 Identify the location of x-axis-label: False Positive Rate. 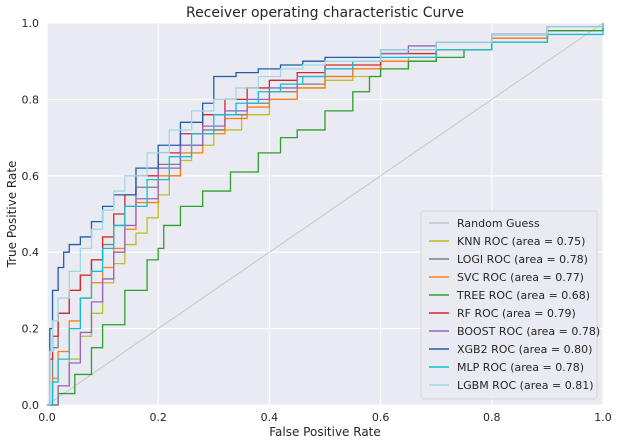
(325, 432).